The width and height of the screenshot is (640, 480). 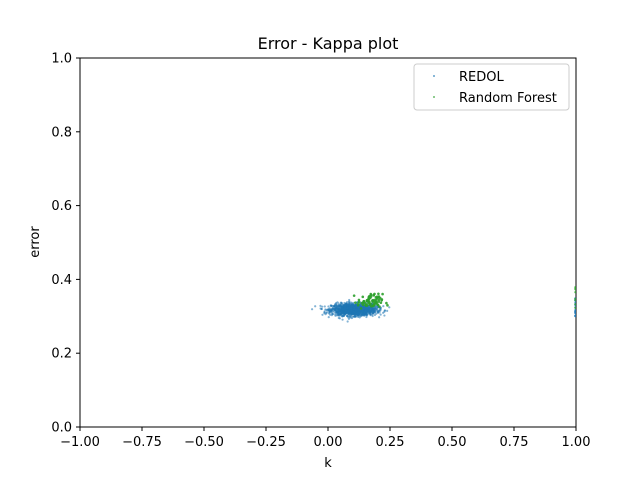 What do you see at coordinates (390, 442) in the screenshot?
I see `x-tick-label: 0.25` at bounding box center [390, 442].